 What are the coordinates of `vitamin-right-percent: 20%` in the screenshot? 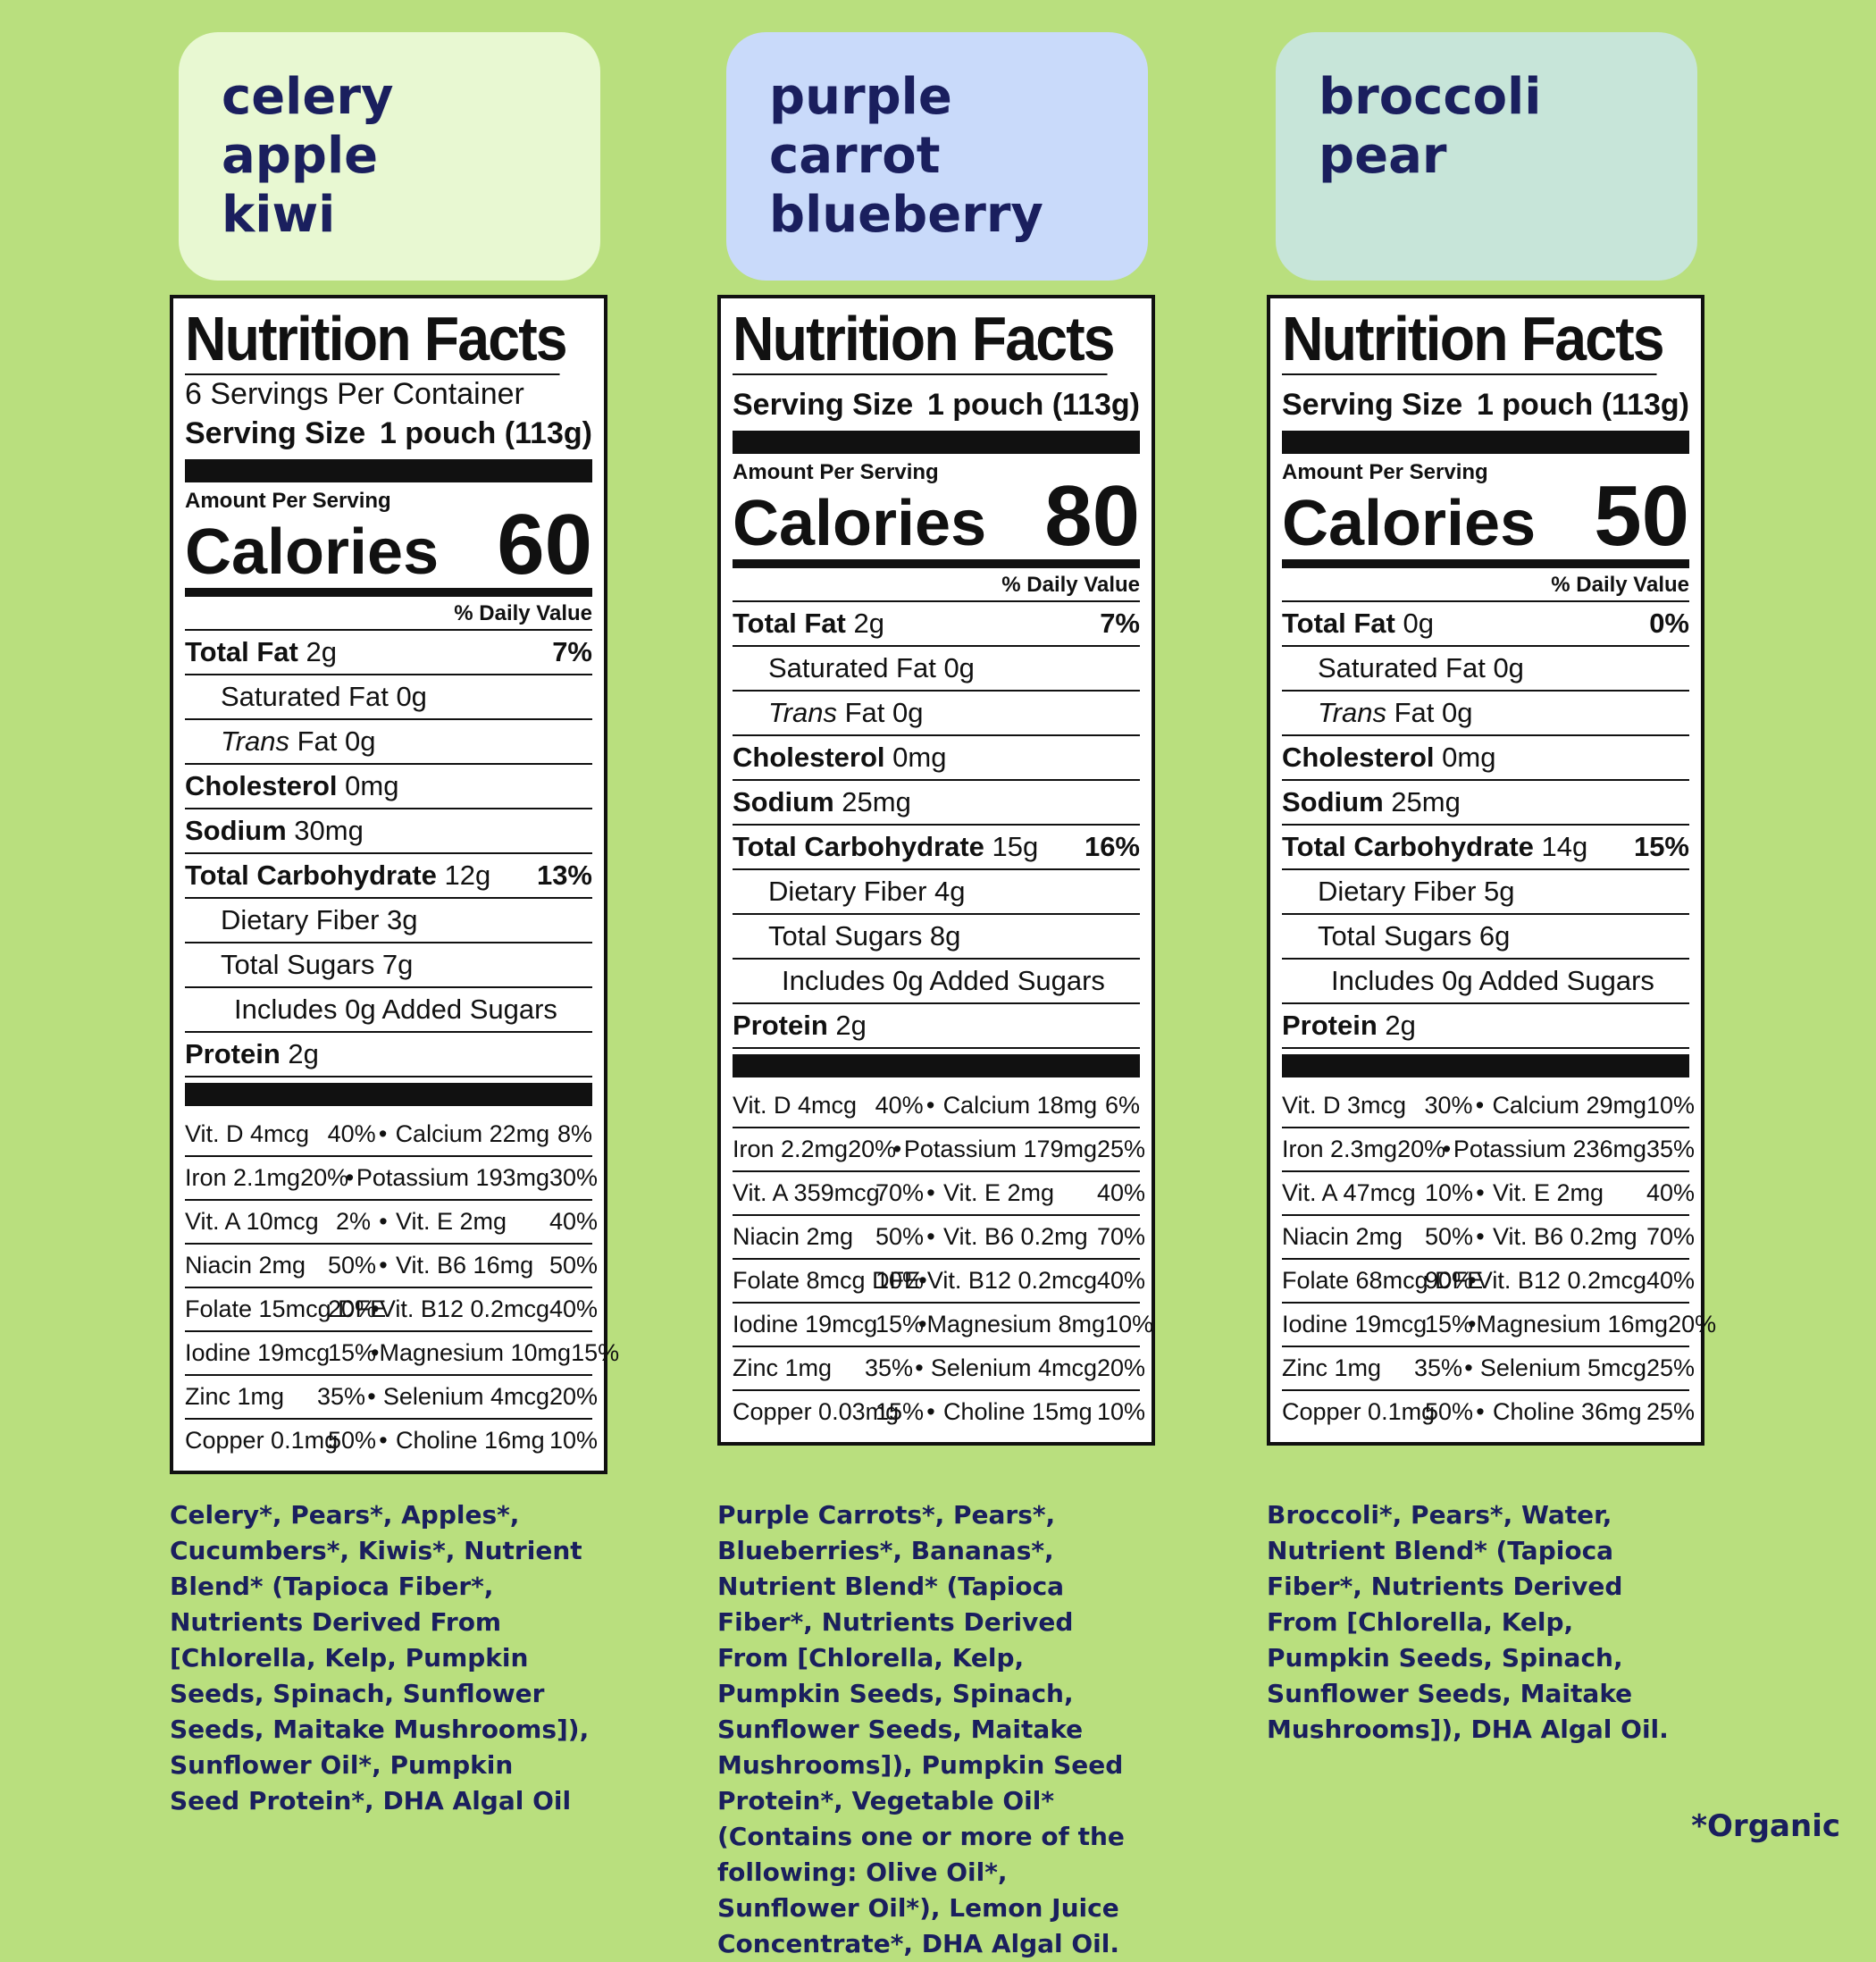 It's located at (574, 1396).